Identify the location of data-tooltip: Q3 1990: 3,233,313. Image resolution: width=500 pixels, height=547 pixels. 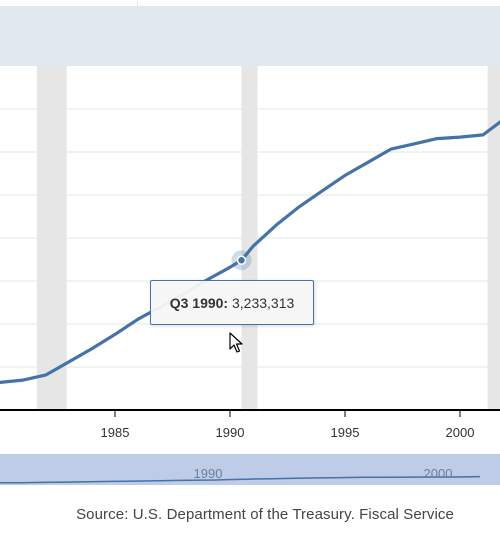
(232, 302).